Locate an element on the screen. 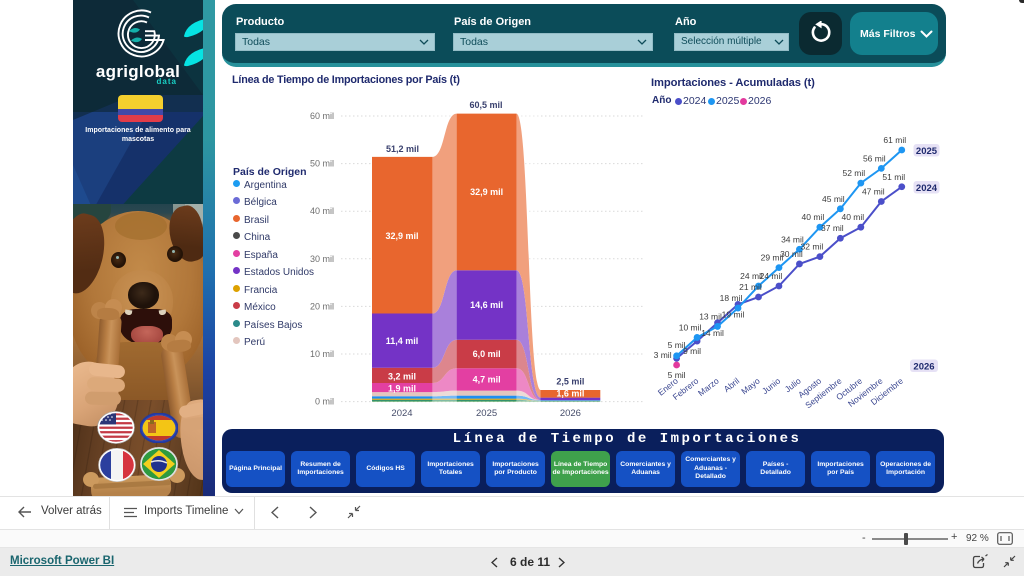  svg-text: 14,6 mil is located at coordinates (486, 305).